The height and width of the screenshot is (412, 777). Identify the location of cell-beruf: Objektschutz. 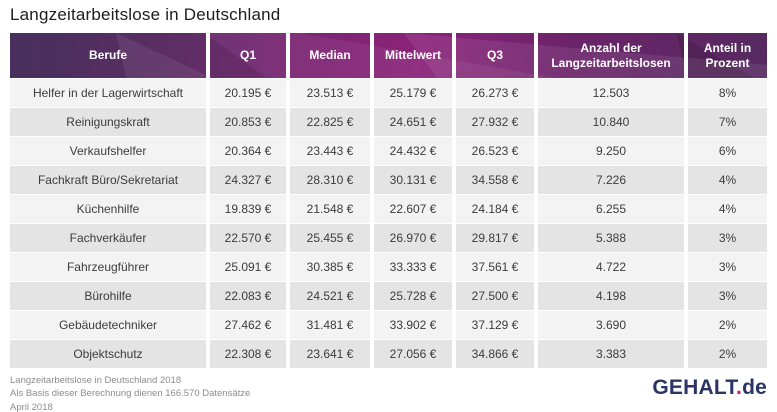
(108, 353).